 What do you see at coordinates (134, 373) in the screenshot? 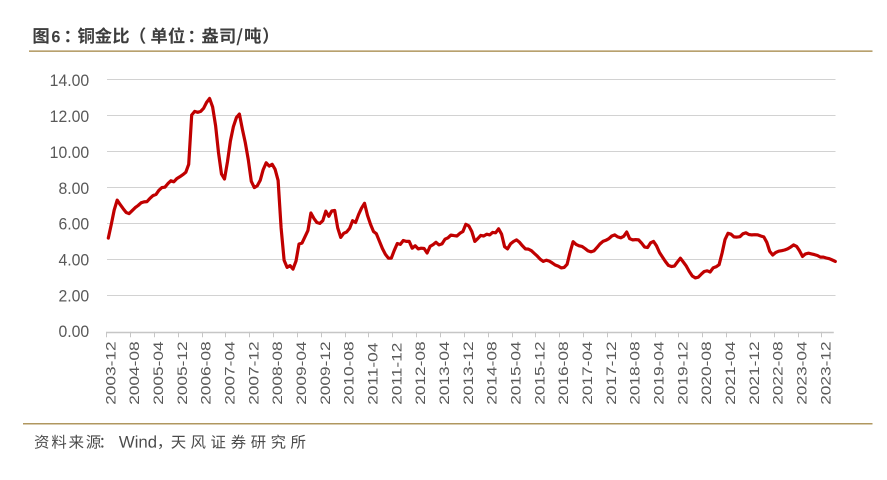
I see `svg-text: 2004-08` at bounding box center [134, 373].